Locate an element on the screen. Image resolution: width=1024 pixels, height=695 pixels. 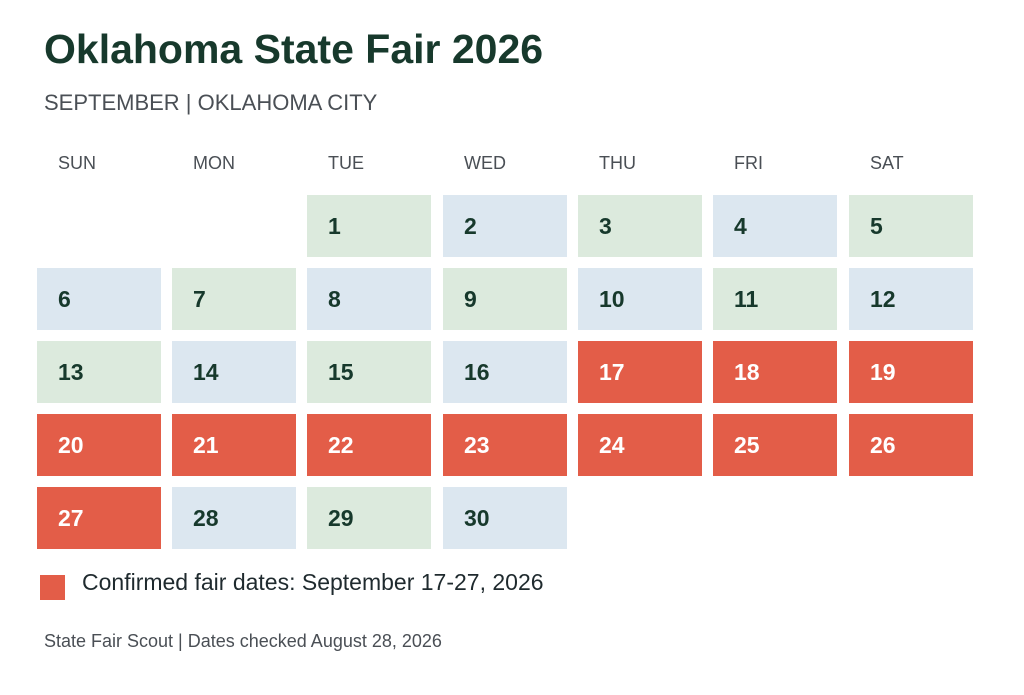
weekday-label-sun: SUN is located at coordinates (77, 163).